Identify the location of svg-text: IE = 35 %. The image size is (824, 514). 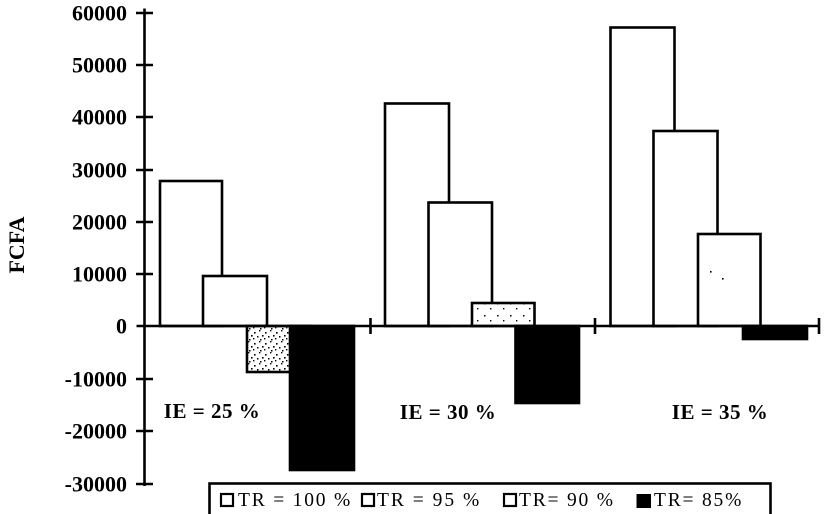
(720, 412).